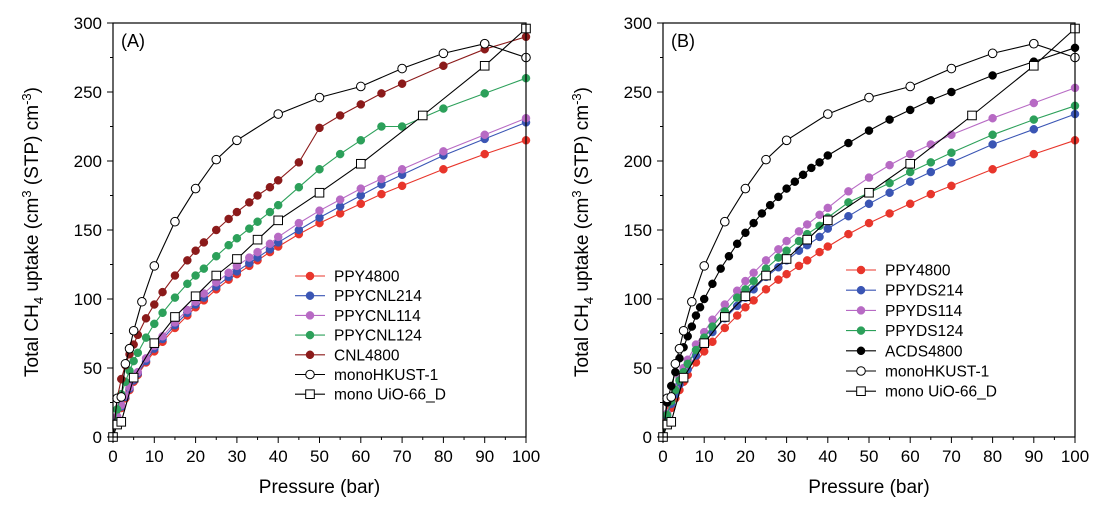 This screenshot has width=1094, height=506. Describe the element at coordinates (367, 277) in the screenshot. I see `legend-label: PPY4800` at that location.